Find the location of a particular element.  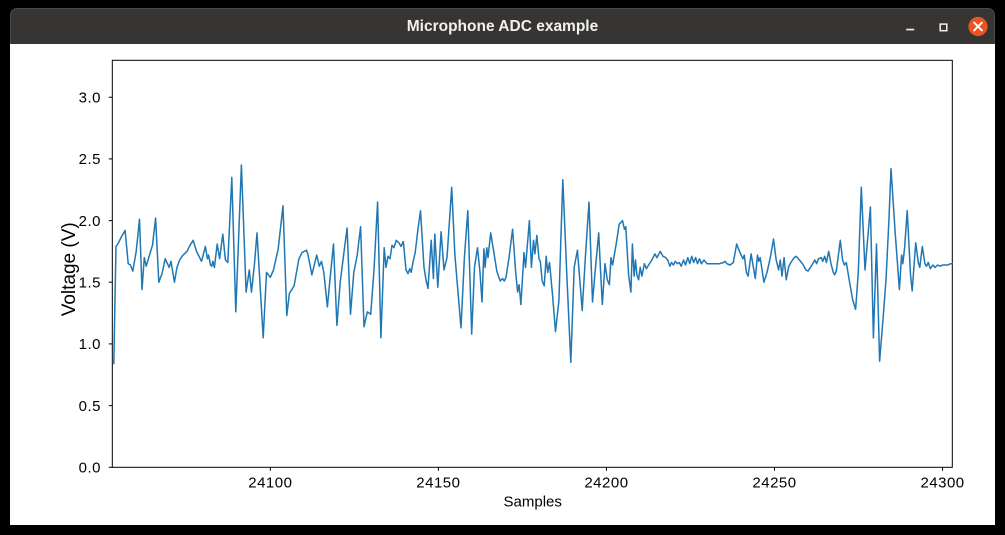

svg-text: Samples is located at coordinates (533, 502).